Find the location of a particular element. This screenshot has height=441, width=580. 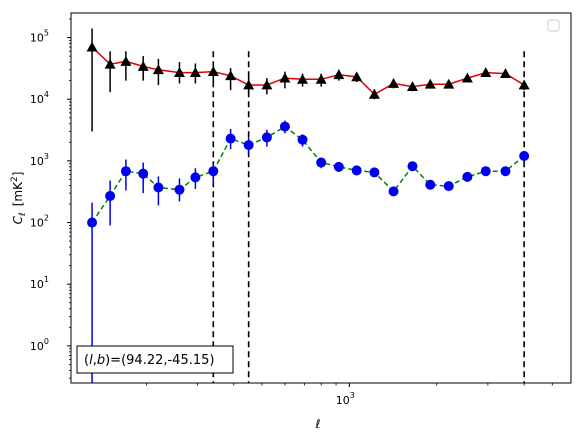

x-tick-label: 103 is located at coordinates (345, 399).